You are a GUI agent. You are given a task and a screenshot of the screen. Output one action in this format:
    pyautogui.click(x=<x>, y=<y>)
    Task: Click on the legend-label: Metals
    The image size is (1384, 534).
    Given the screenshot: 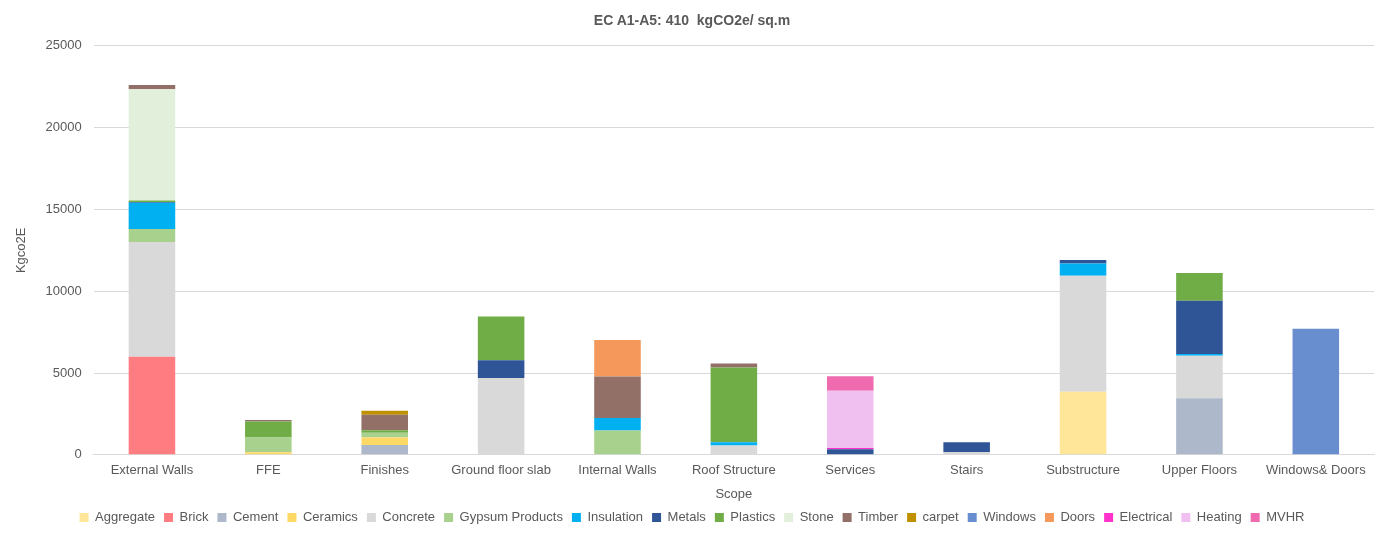 What is the action you would take?
    pyautogui.click(x=687, y=517)
    